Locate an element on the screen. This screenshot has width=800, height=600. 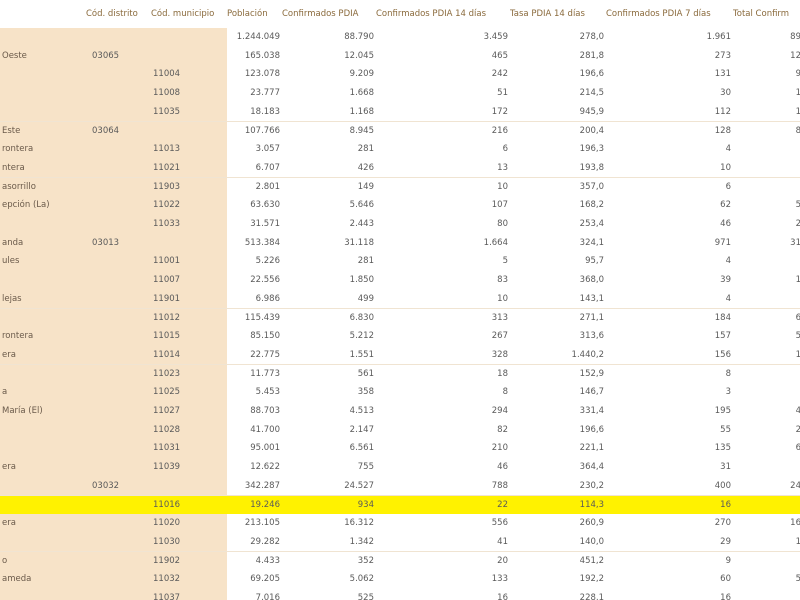
cell-poblacion: 6.707 is located at coordinates (267, 167).